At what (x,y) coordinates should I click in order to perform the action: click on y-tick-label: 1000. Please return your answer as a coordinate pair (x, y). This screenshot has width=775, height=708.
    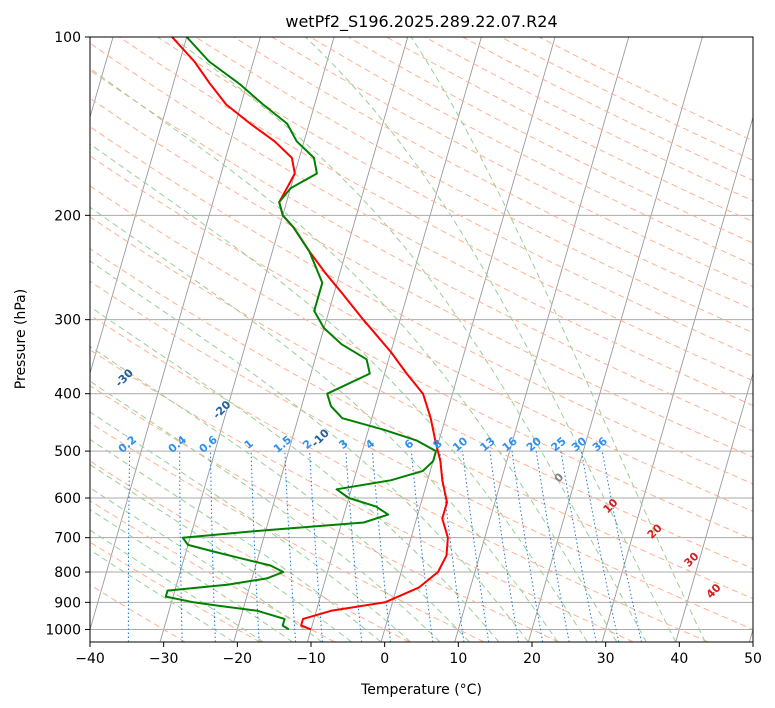
    Looking at the image, I should click on (63, 630).